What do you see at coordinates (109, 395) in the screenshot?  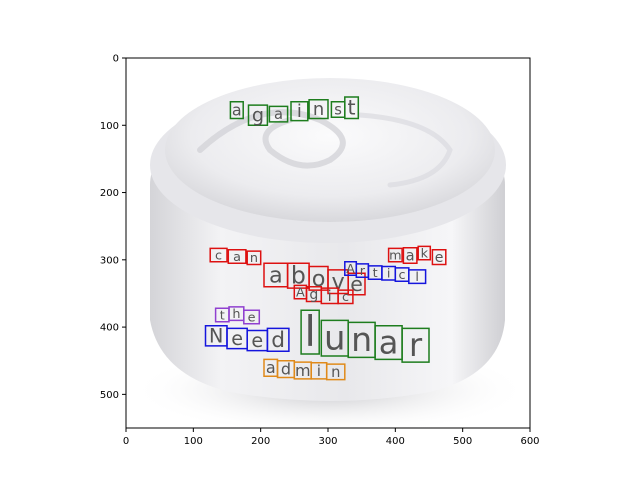 I see `y-tick-label: 500` at bounding box center [109, 395].